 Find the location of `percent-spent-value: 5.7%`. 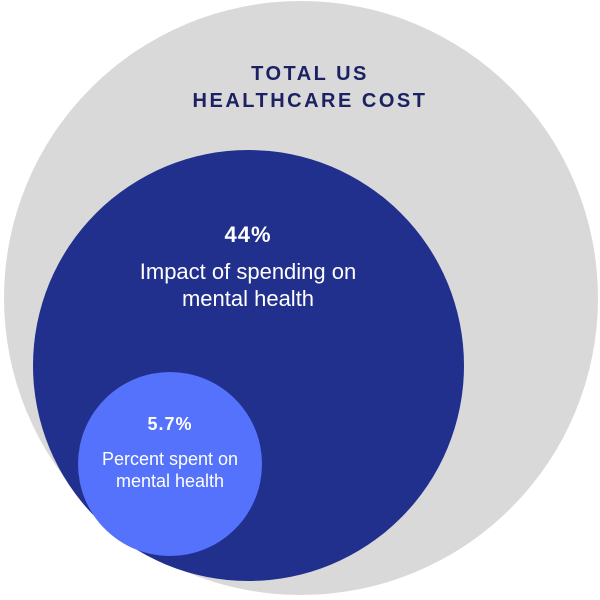

percent-spent-value: 5.7% is located at coordinates (170, 424).